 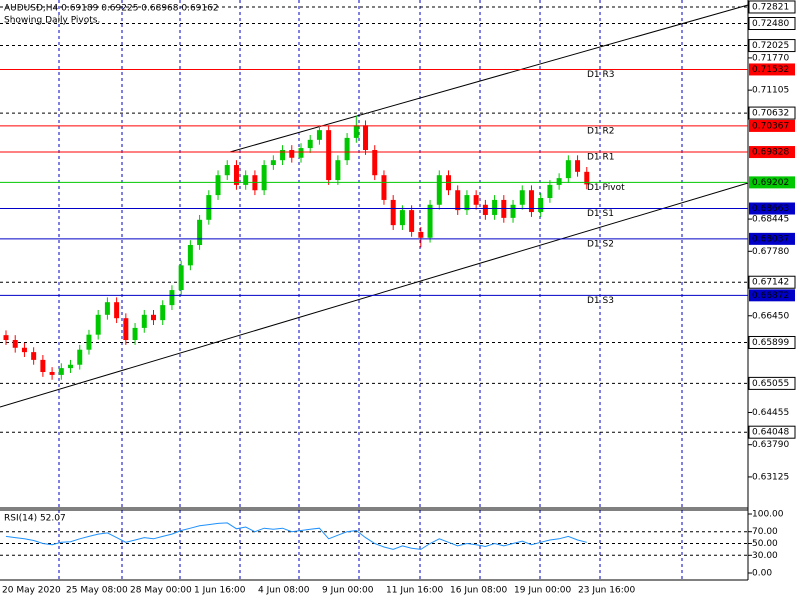 I want to click on pivot-price: 0.68037, so click(x=770, y=239).